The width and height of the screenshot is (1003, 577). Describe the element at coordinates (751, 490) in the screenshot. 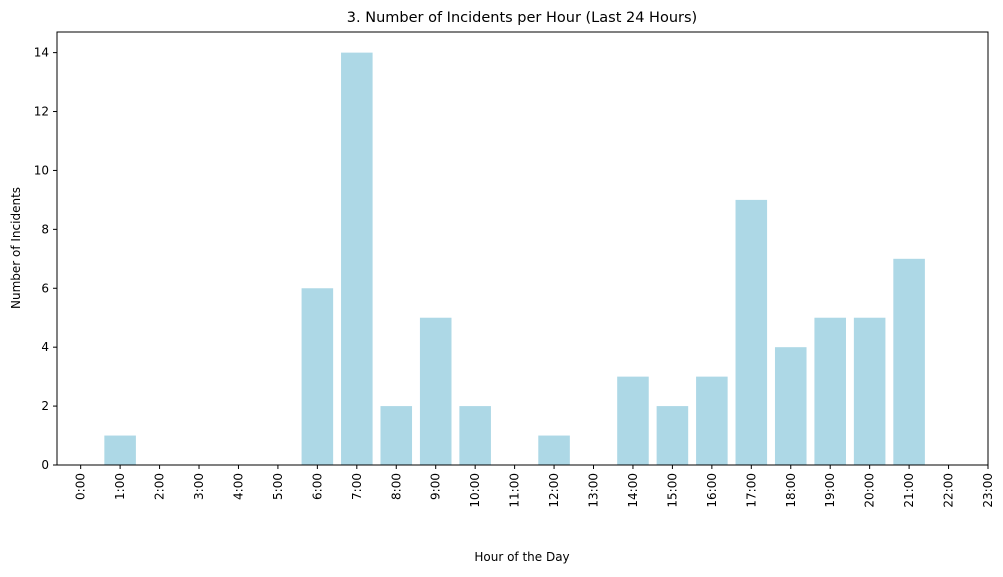

I see `x-tick-label-17:00: 17:00` at that location.